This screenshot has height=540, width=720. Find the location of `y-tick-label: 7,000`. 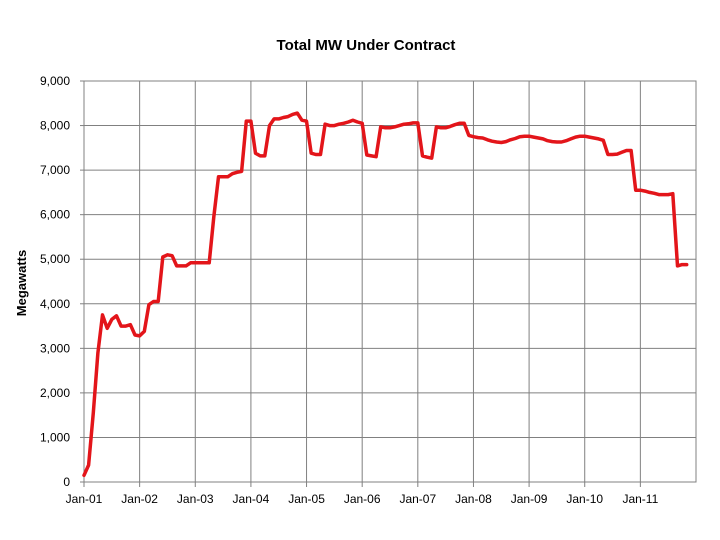

y-tick-label: 7,000 is located at coordinates (55, 170).